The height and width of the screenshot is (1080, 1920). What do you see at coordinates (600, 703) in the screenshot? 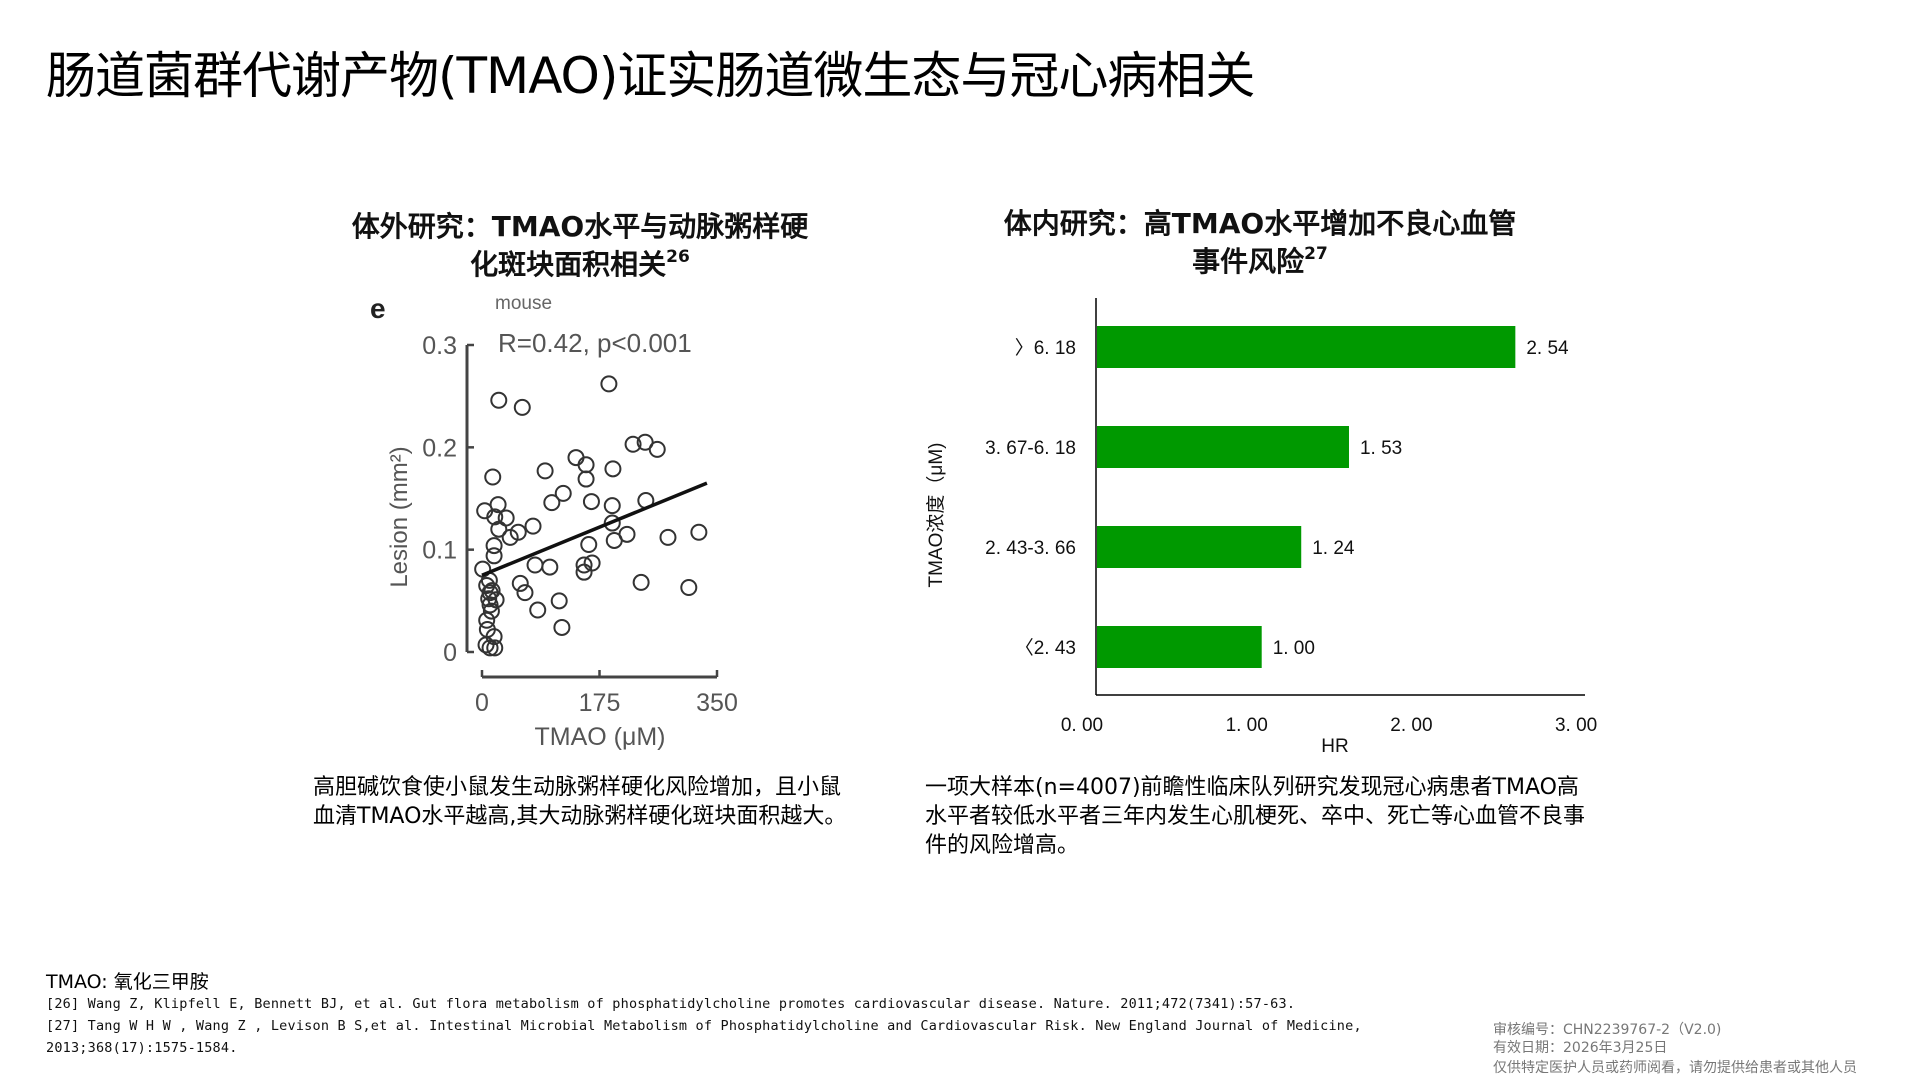
I see `x-tick-label: 175` at bounding box center [600, 703].